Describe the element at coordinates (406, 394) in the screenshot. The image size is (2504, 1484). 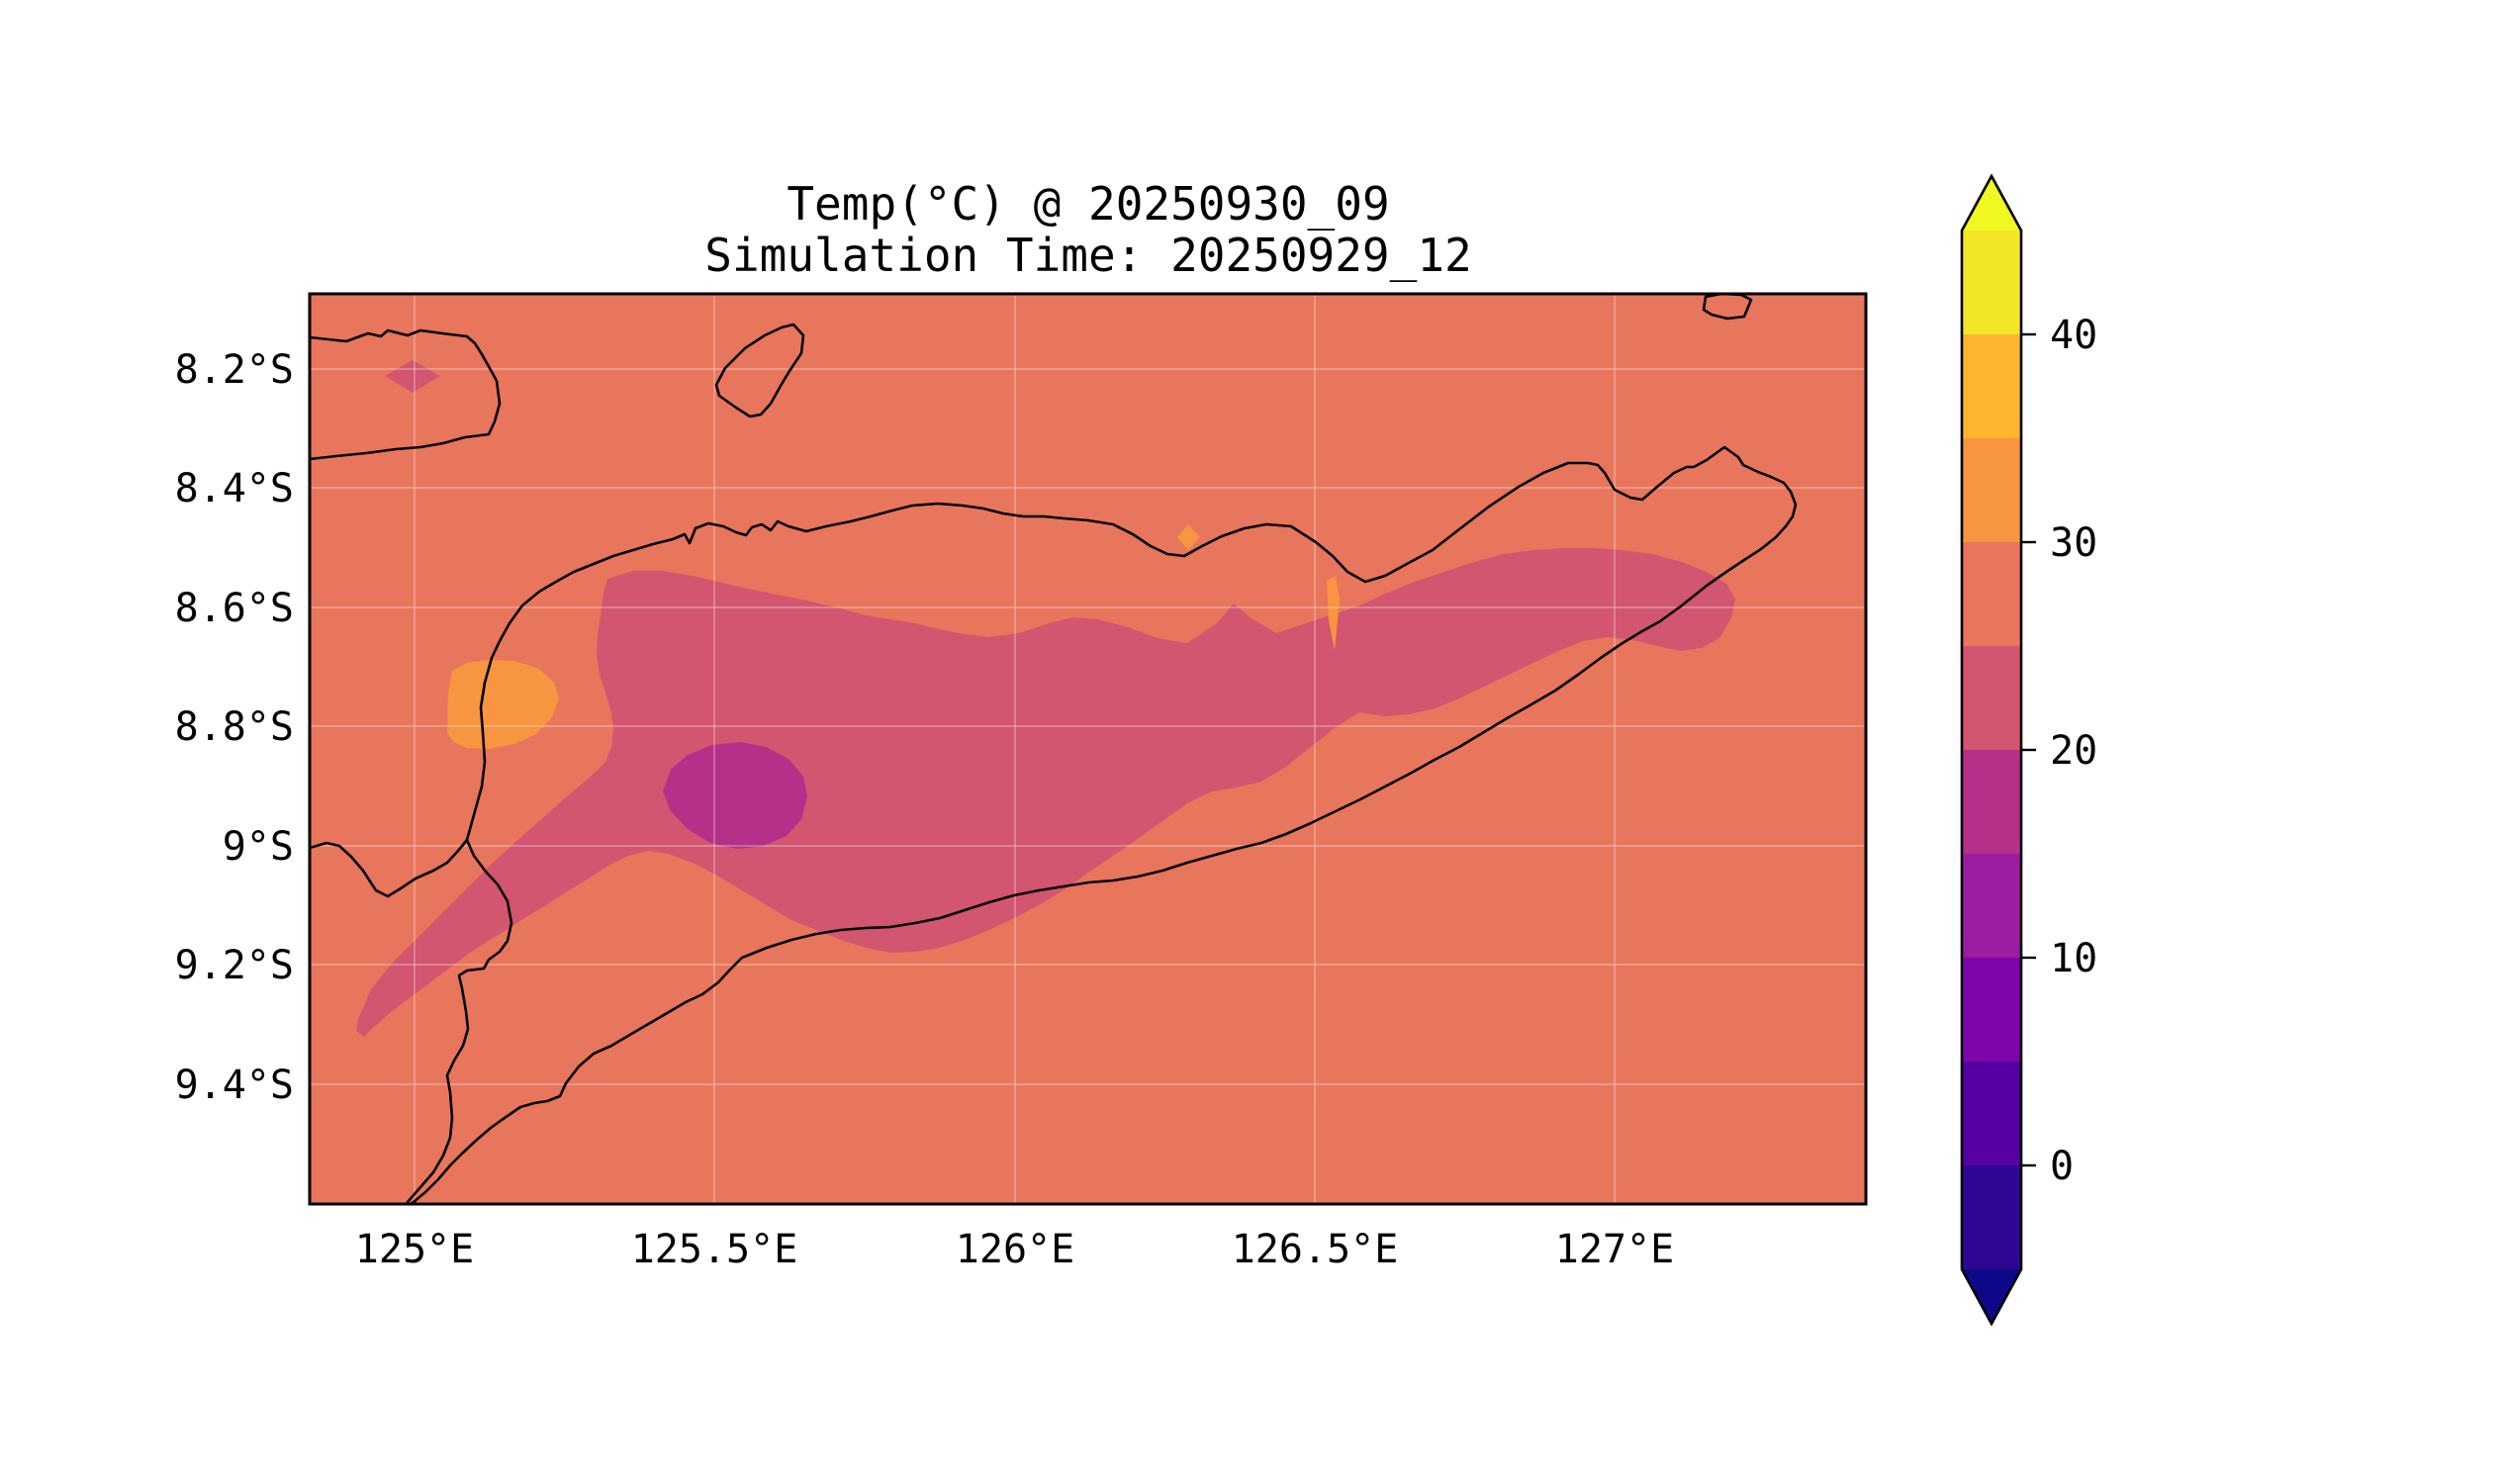
I see `coastline-wetar-south-coast` at that location.